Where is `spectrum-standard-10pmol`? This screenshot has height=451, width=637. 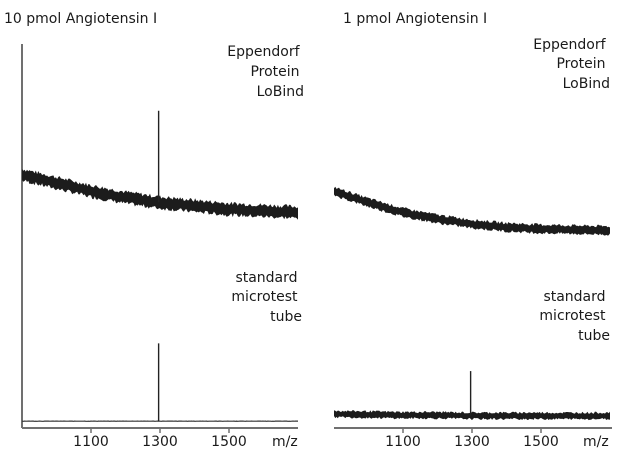
spectrum-standard-10pmol is located at coordinates (159, 382).